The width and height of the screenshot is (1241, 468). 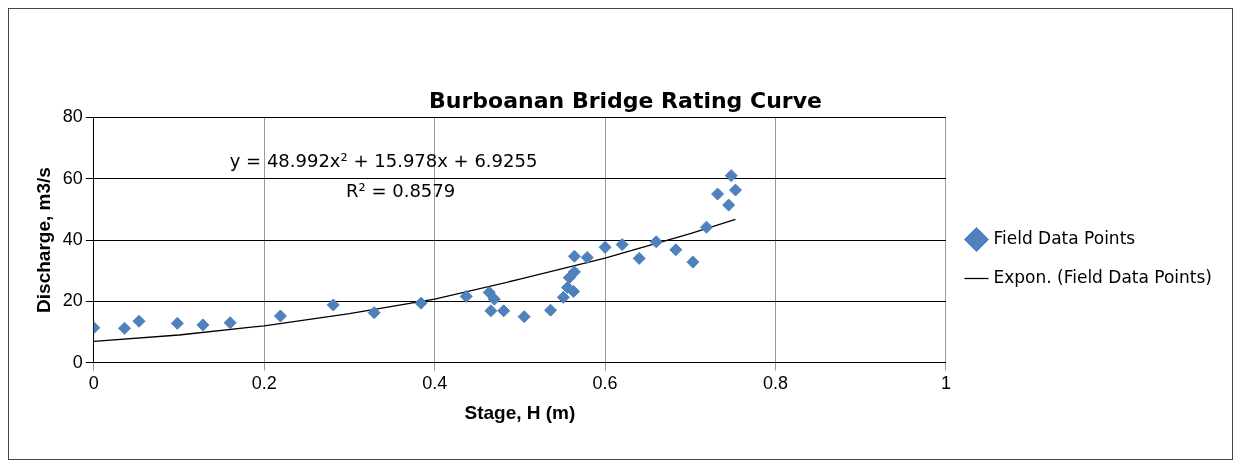 What do you see at coordinates (1102, 276) in the screenshot?
I see `legend-label: Expon. (Field Data Points)` at bounding box center [1102, 276].